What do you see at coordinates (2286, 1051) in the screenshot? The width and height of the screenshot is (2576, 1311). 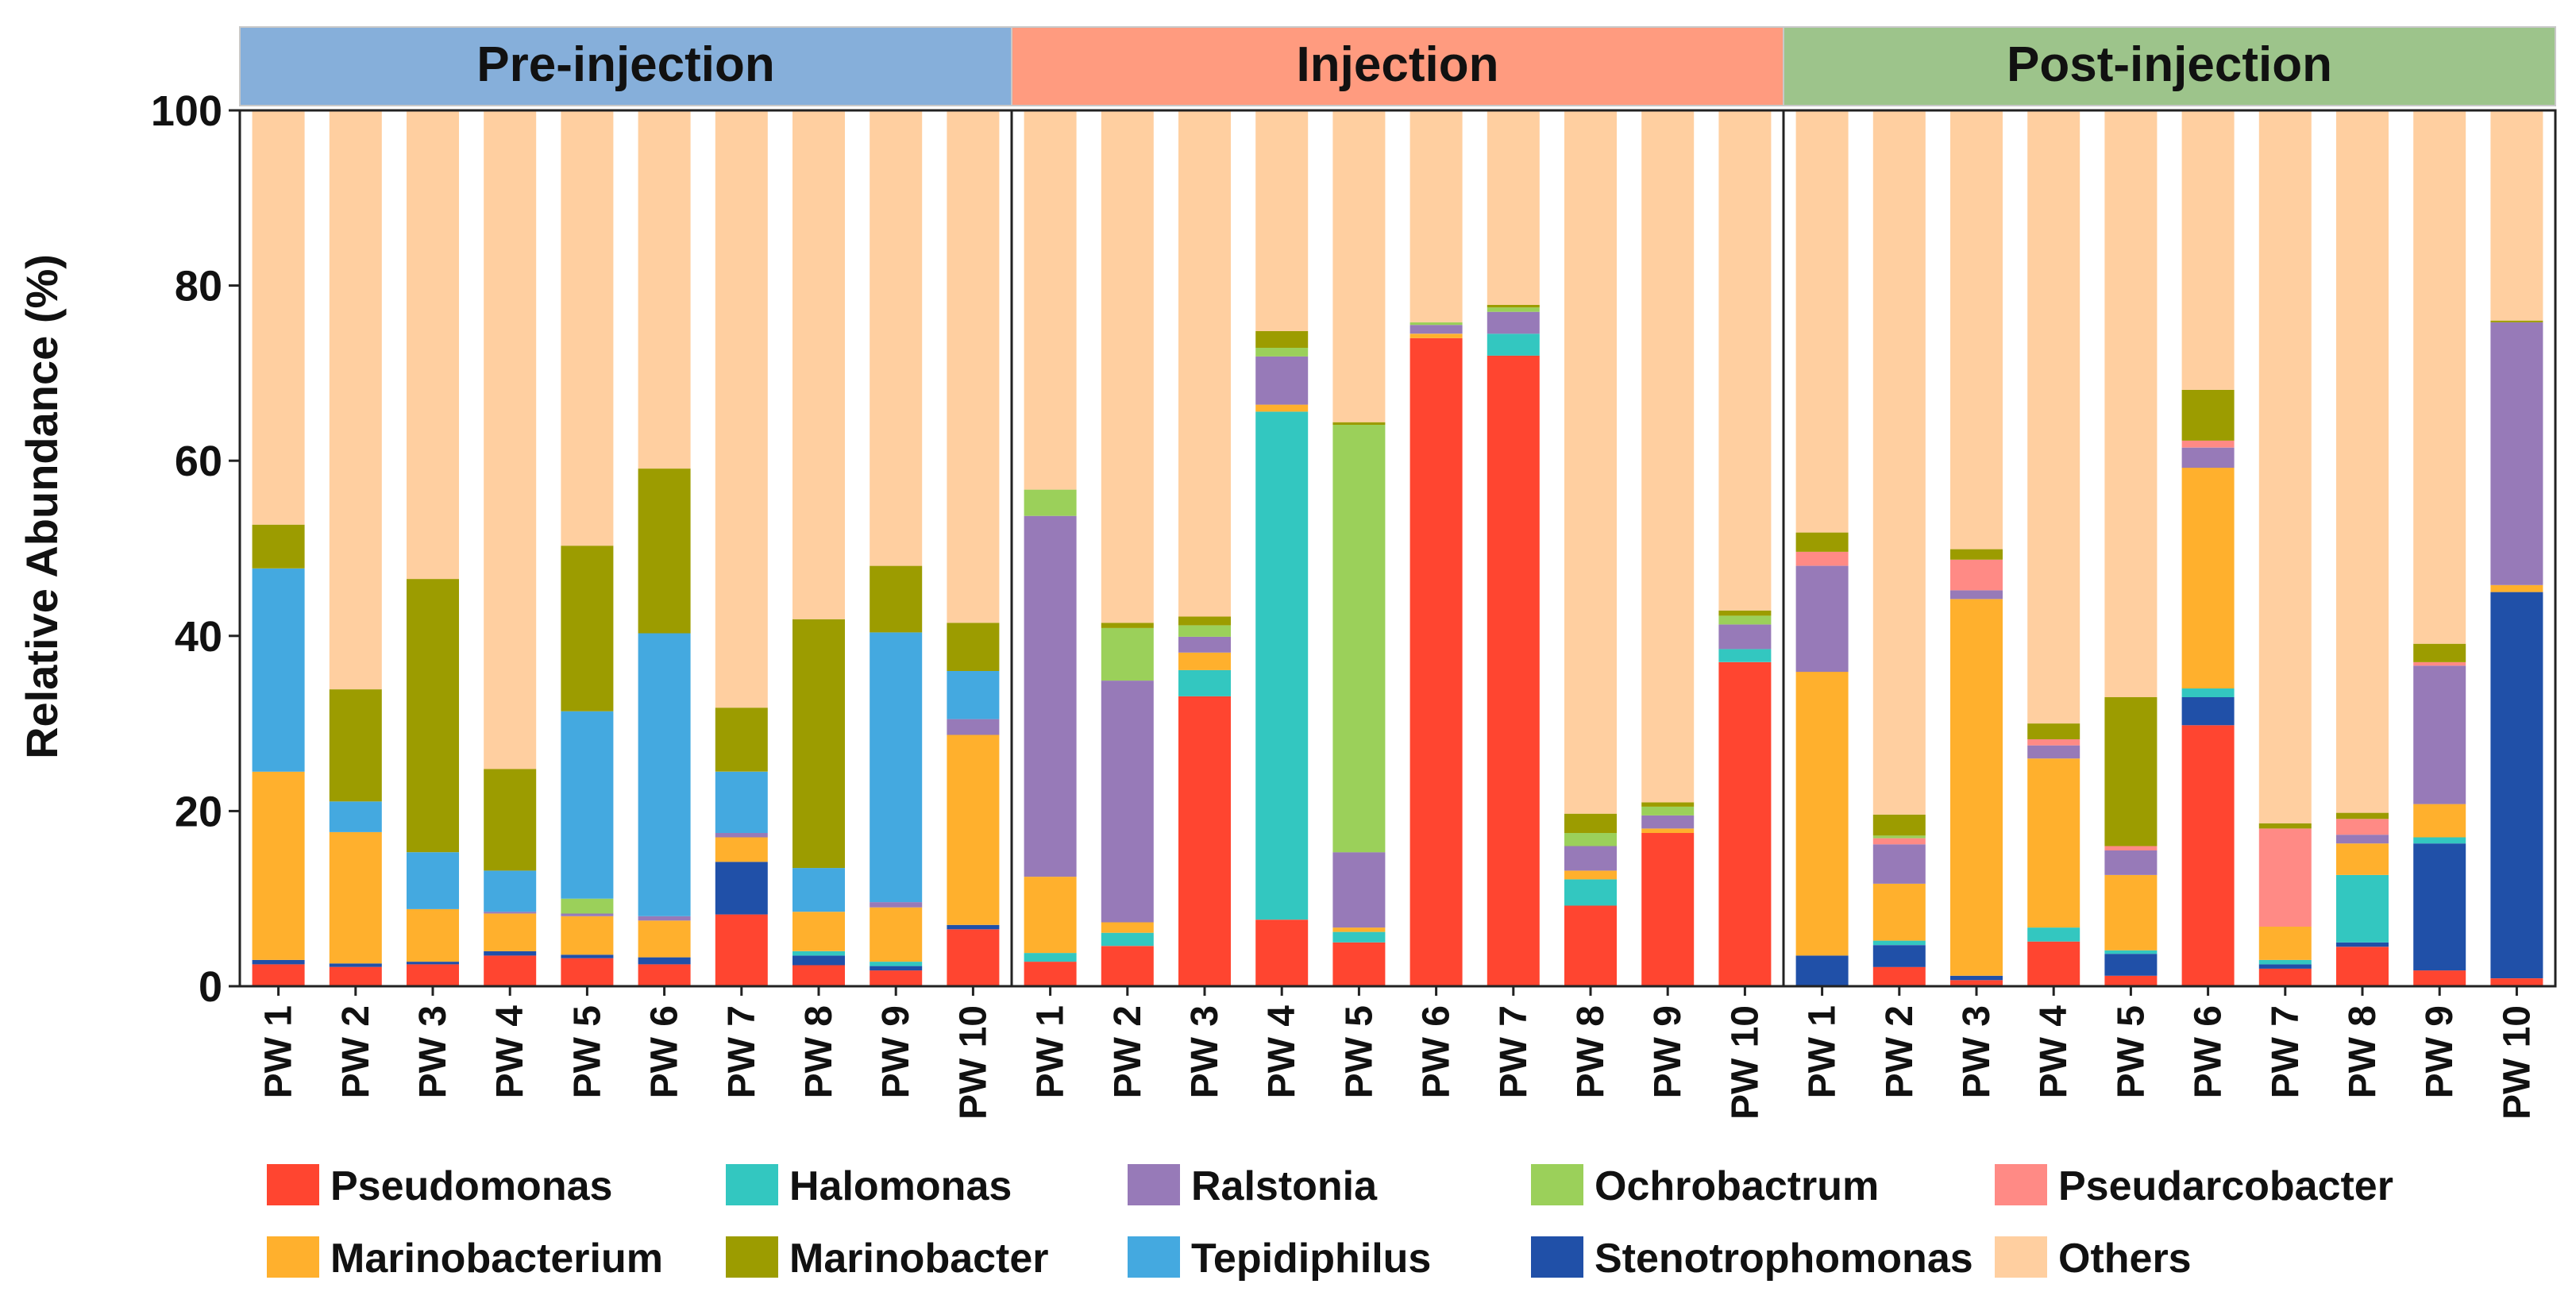 I see `x-tick-label: PW 7` at bounding box center [2286, 1051].